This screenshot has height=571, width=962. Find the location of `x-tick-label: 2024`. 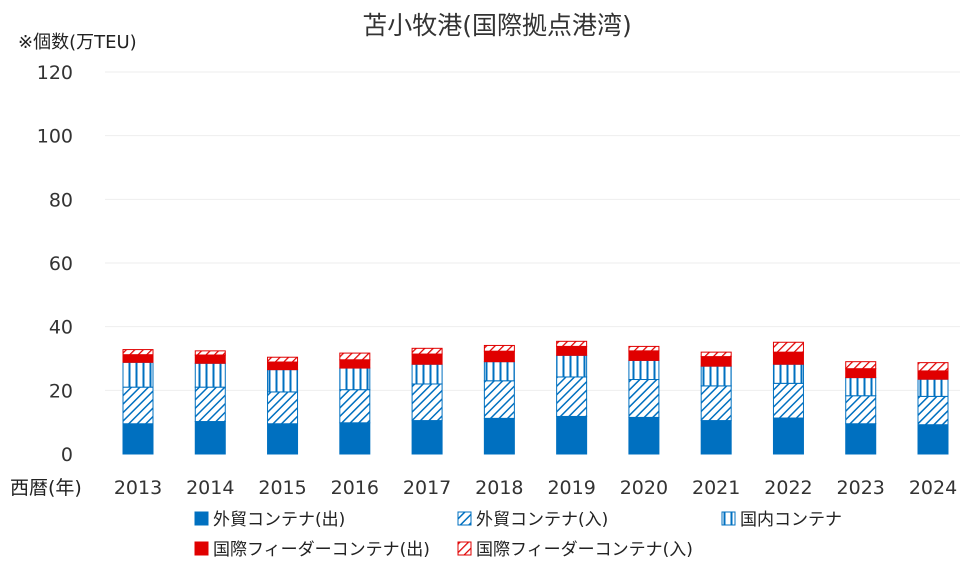

x-tick-label: 2024 is located at coordinates (933, 488).